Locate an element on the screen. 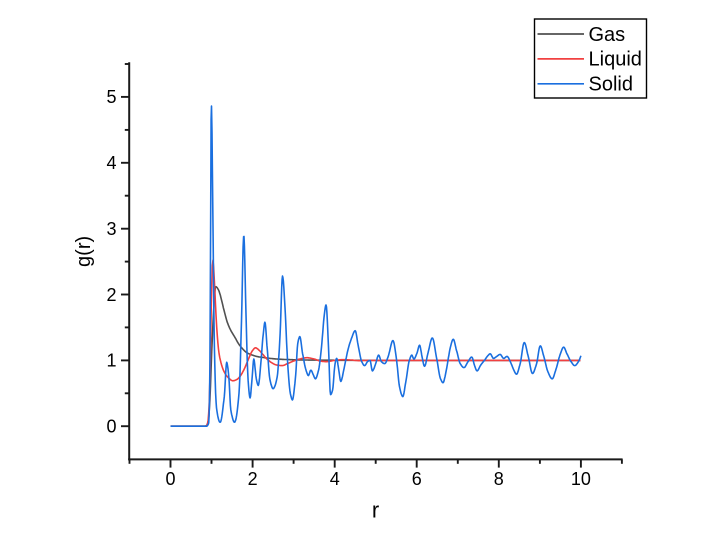  svg-text: Gas is located at coordinates (607, 35).